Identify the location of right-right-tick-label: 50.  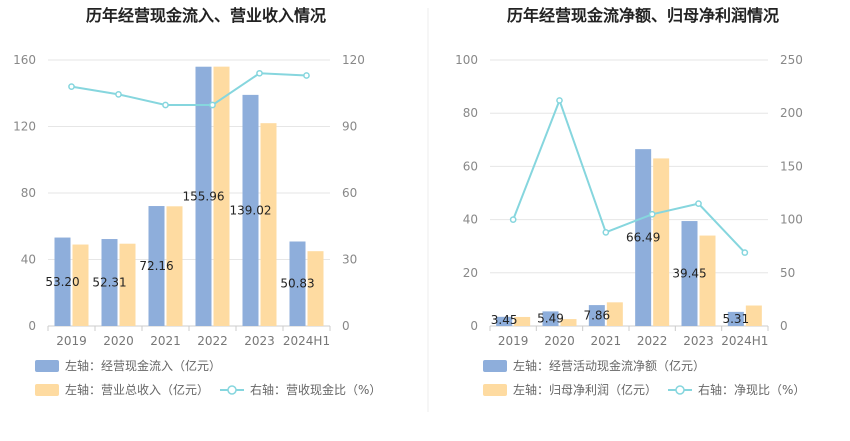
(787, 273).